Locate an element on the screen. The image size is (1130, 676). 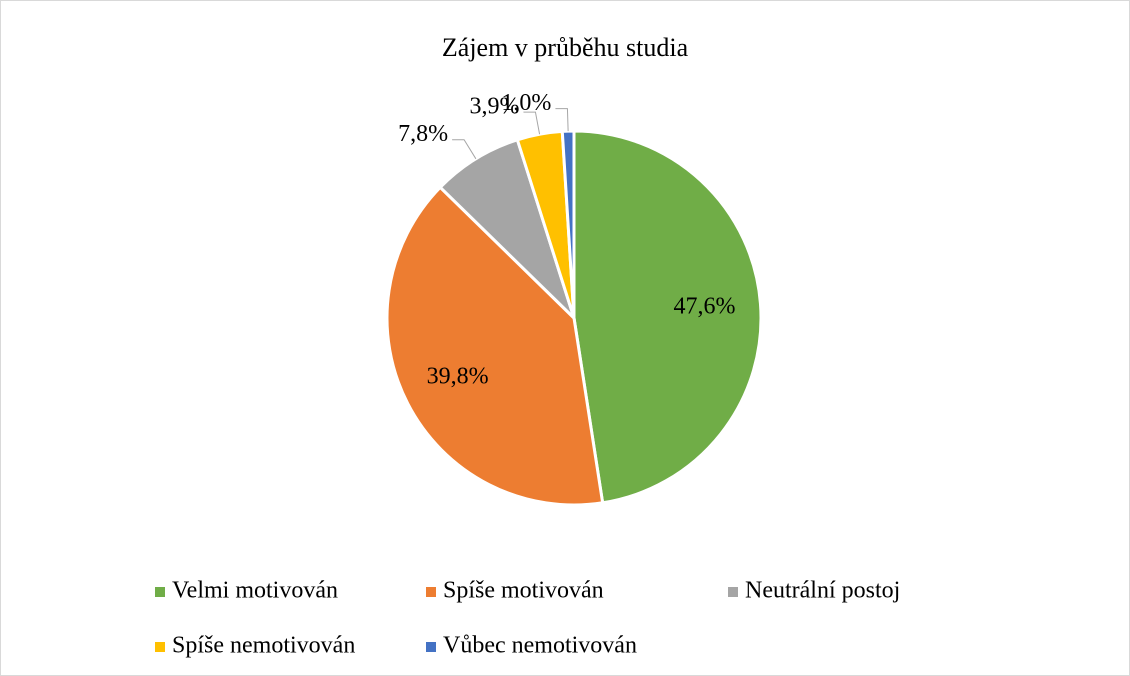
data-label: 39,8% is located at coordinates (458, 376).